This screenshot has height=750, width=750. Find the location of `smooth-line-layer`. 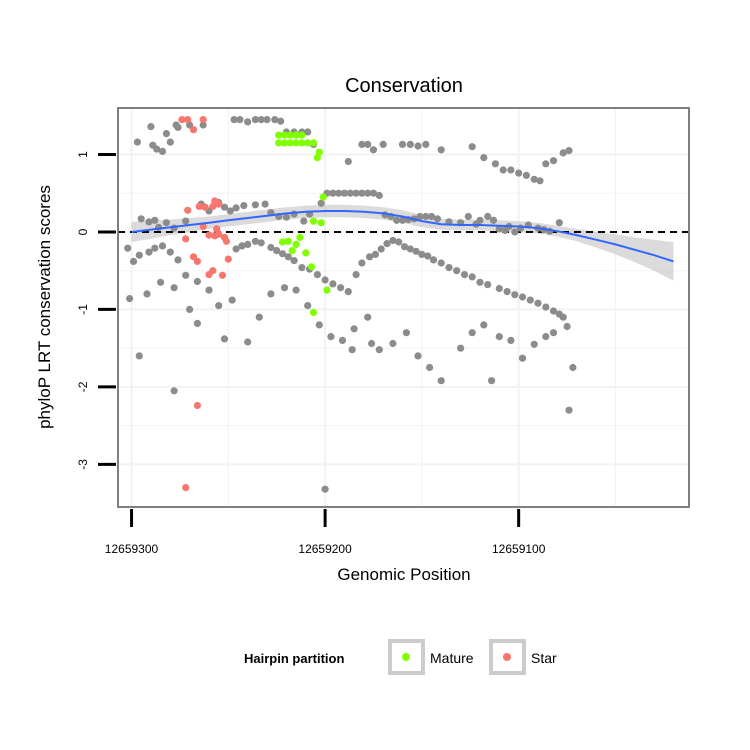

smooth-line-layer is located at coordinates (402, 236).